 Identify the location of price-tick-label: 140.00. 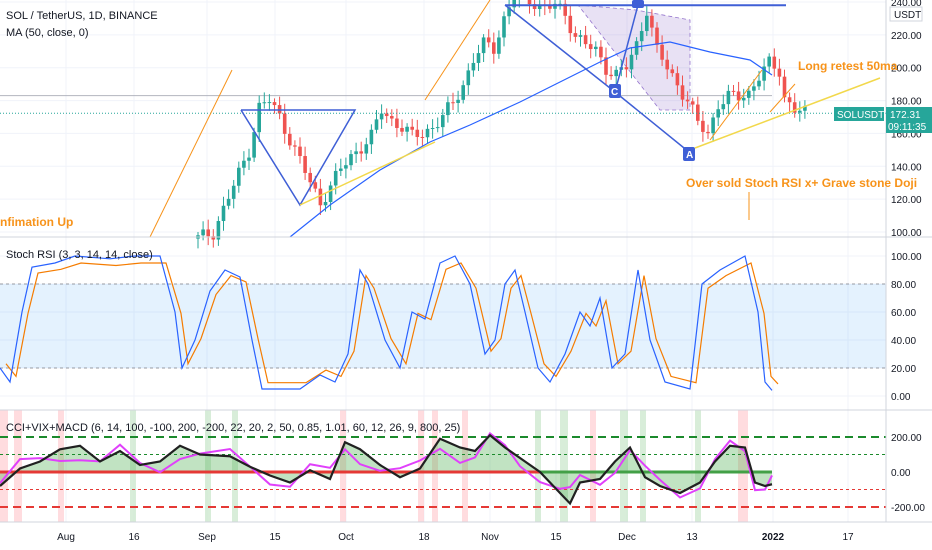
(906, 167).